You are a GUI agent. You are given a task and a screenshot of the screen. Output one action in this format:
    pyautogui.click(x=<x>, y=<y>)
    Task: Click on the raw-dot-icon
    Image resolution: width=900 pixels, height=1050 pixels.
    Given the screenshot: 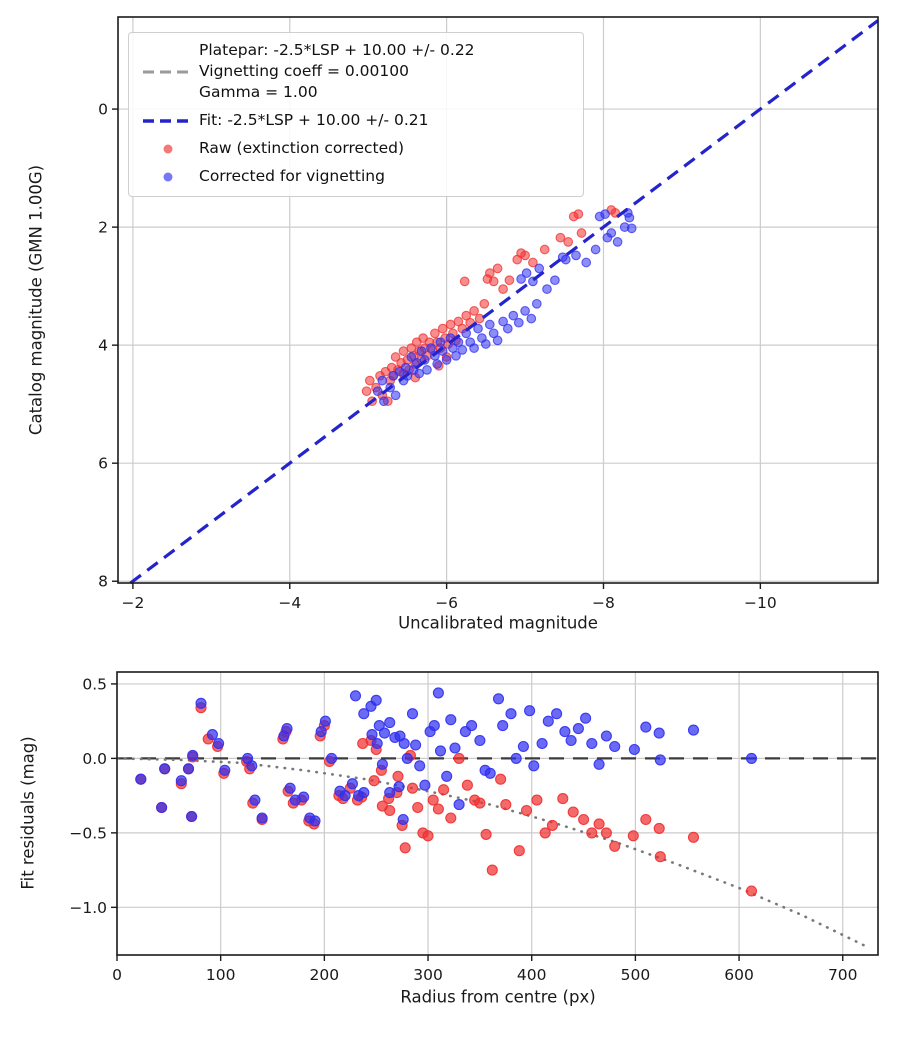 What is the action you would take?
    pyautogui.click(x=168, y=149)
    